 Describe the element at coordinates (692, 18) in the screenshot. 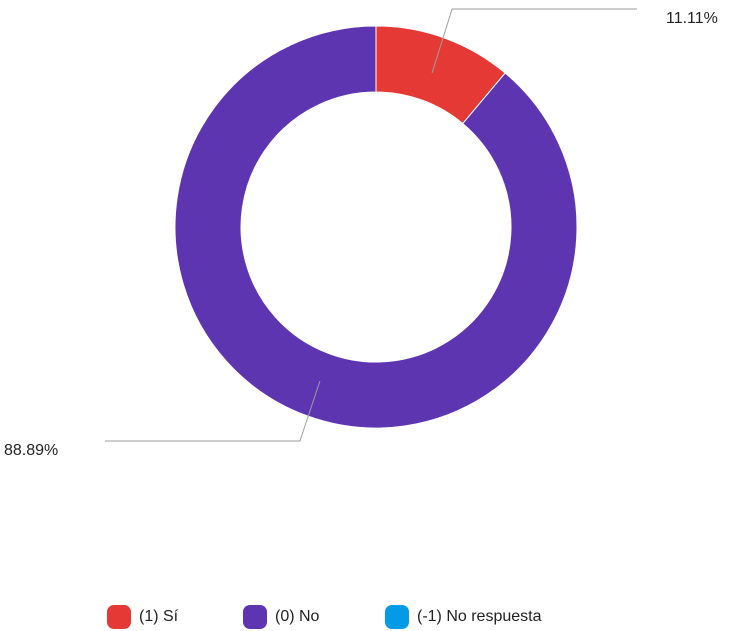

I see `value-label-si: 11.11%` at that location.